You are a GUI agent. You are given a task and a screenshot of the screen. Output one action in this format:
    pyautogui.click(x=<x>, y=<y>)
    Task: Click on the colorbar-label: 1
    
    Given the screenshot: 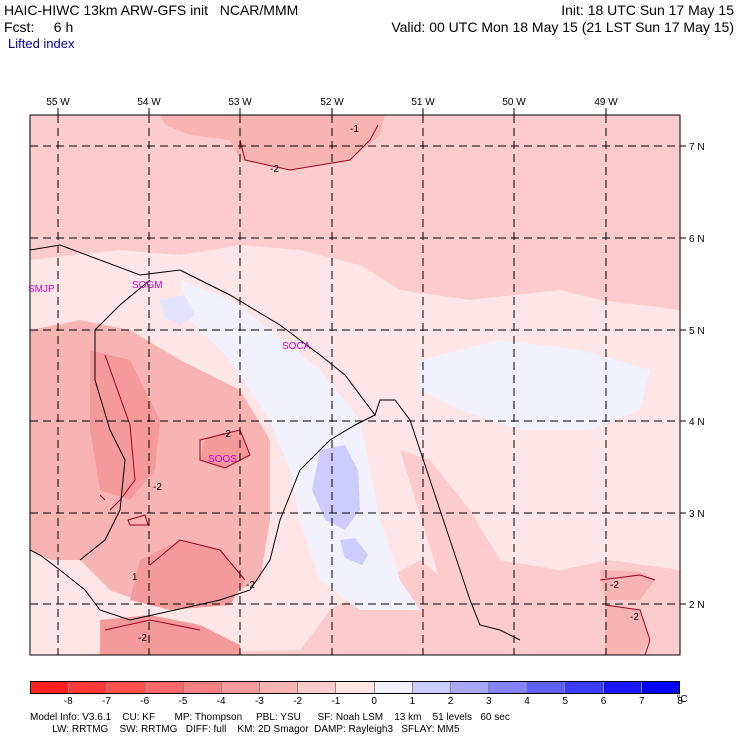 What is the action you would take?
    pyautogui.click(x=412, y=701)
    